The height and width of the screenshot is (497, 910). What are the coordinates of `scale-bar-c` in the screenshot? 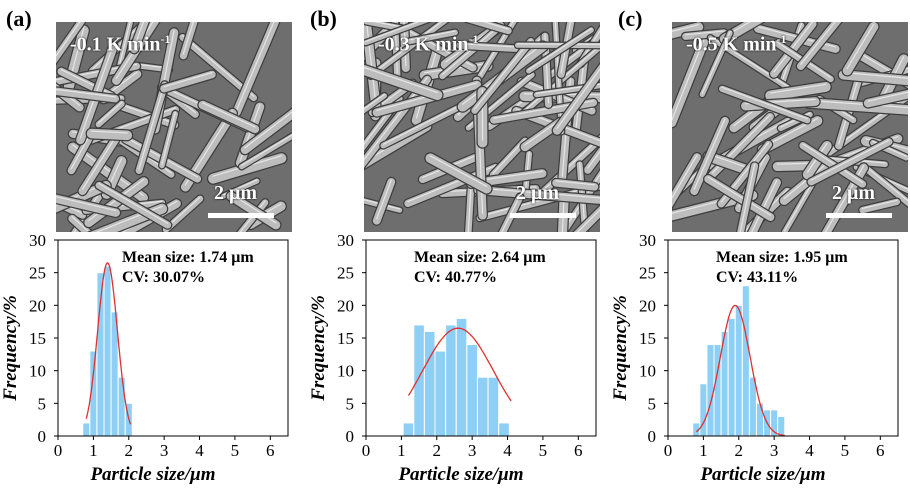 It's located at (859, 215).